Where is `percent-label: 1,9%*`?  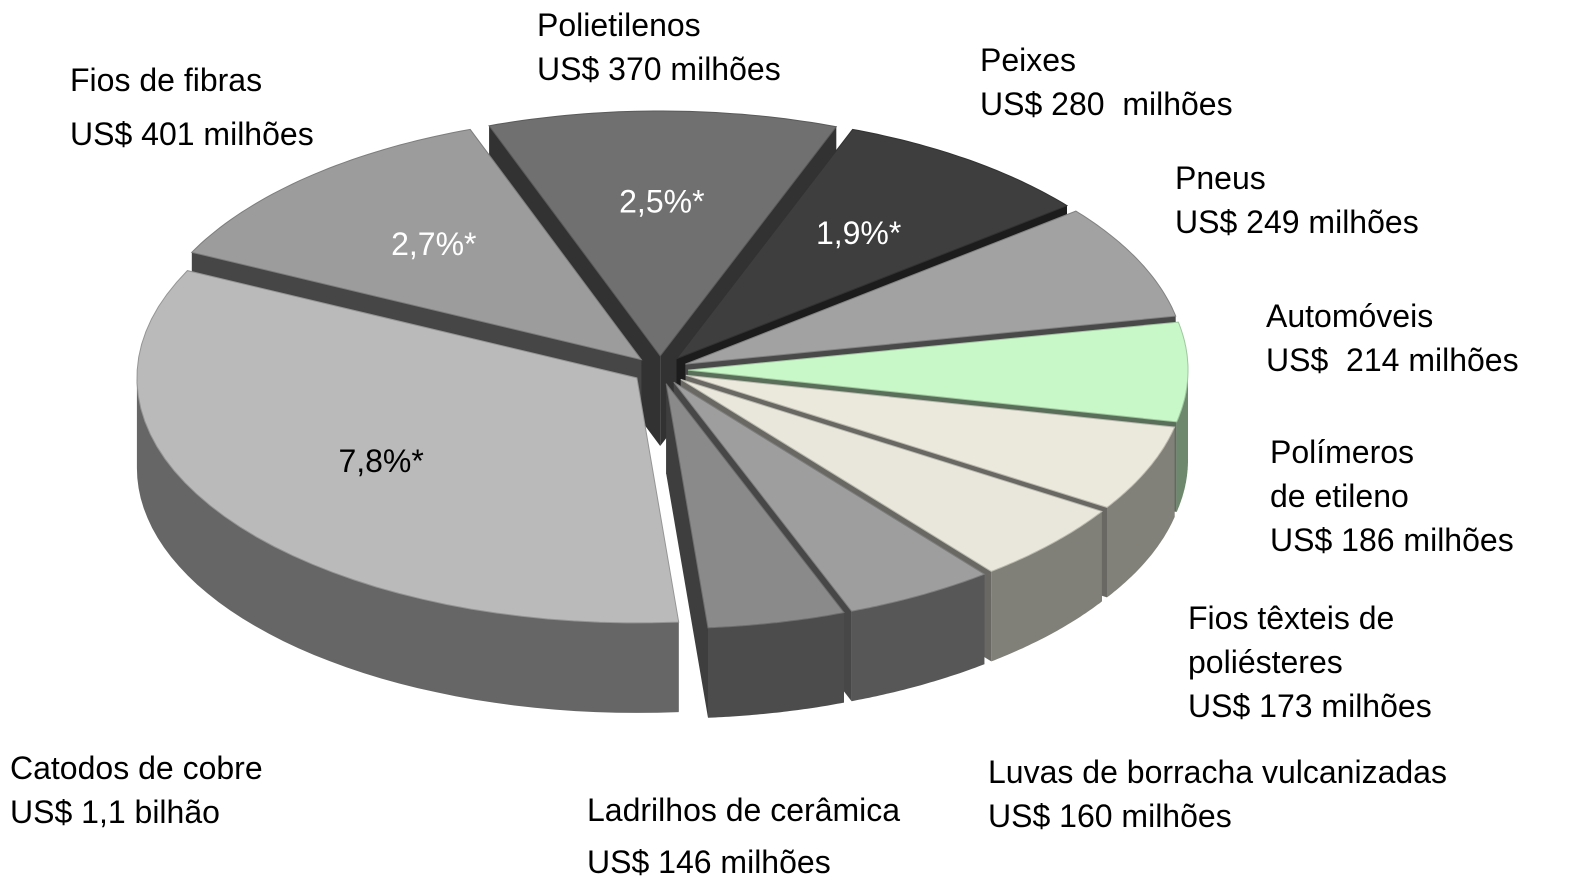
percent-label: 1,9%* is located at coordinates (858, 233).